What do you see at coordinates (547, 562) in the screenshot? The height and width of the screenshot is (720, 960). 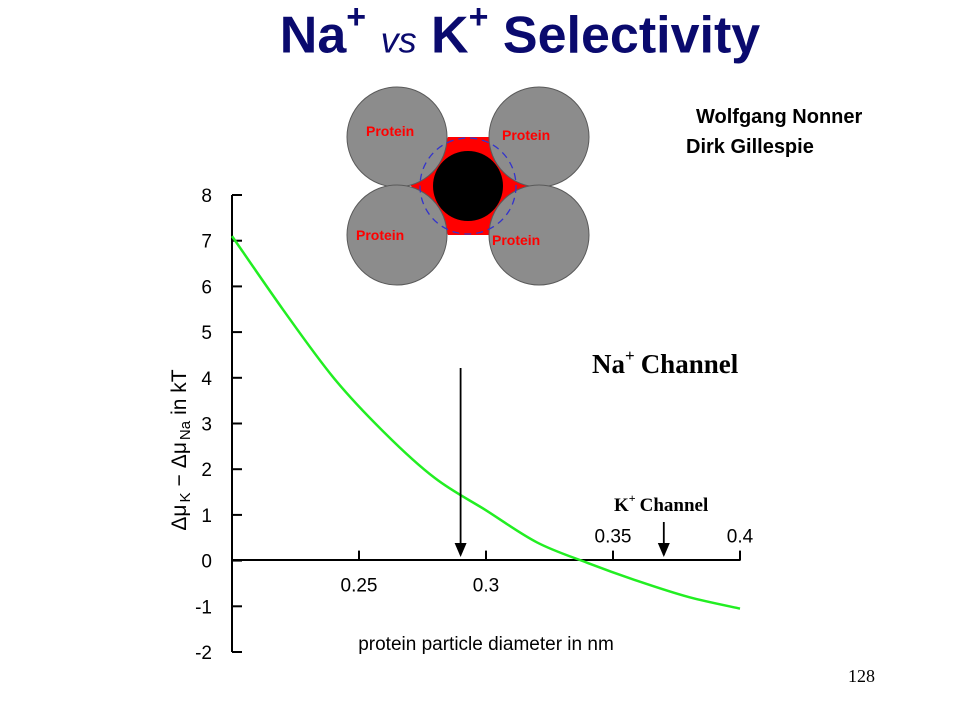 I see `x-ticks: 0.25 0.3 0.35 0.4` at bounding box center [547, 562].